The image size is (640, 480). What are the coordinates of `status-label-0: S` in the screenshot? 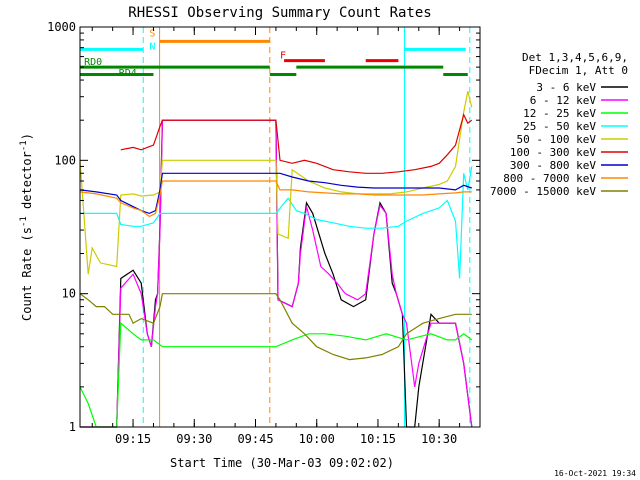 It's located at (152, 33).